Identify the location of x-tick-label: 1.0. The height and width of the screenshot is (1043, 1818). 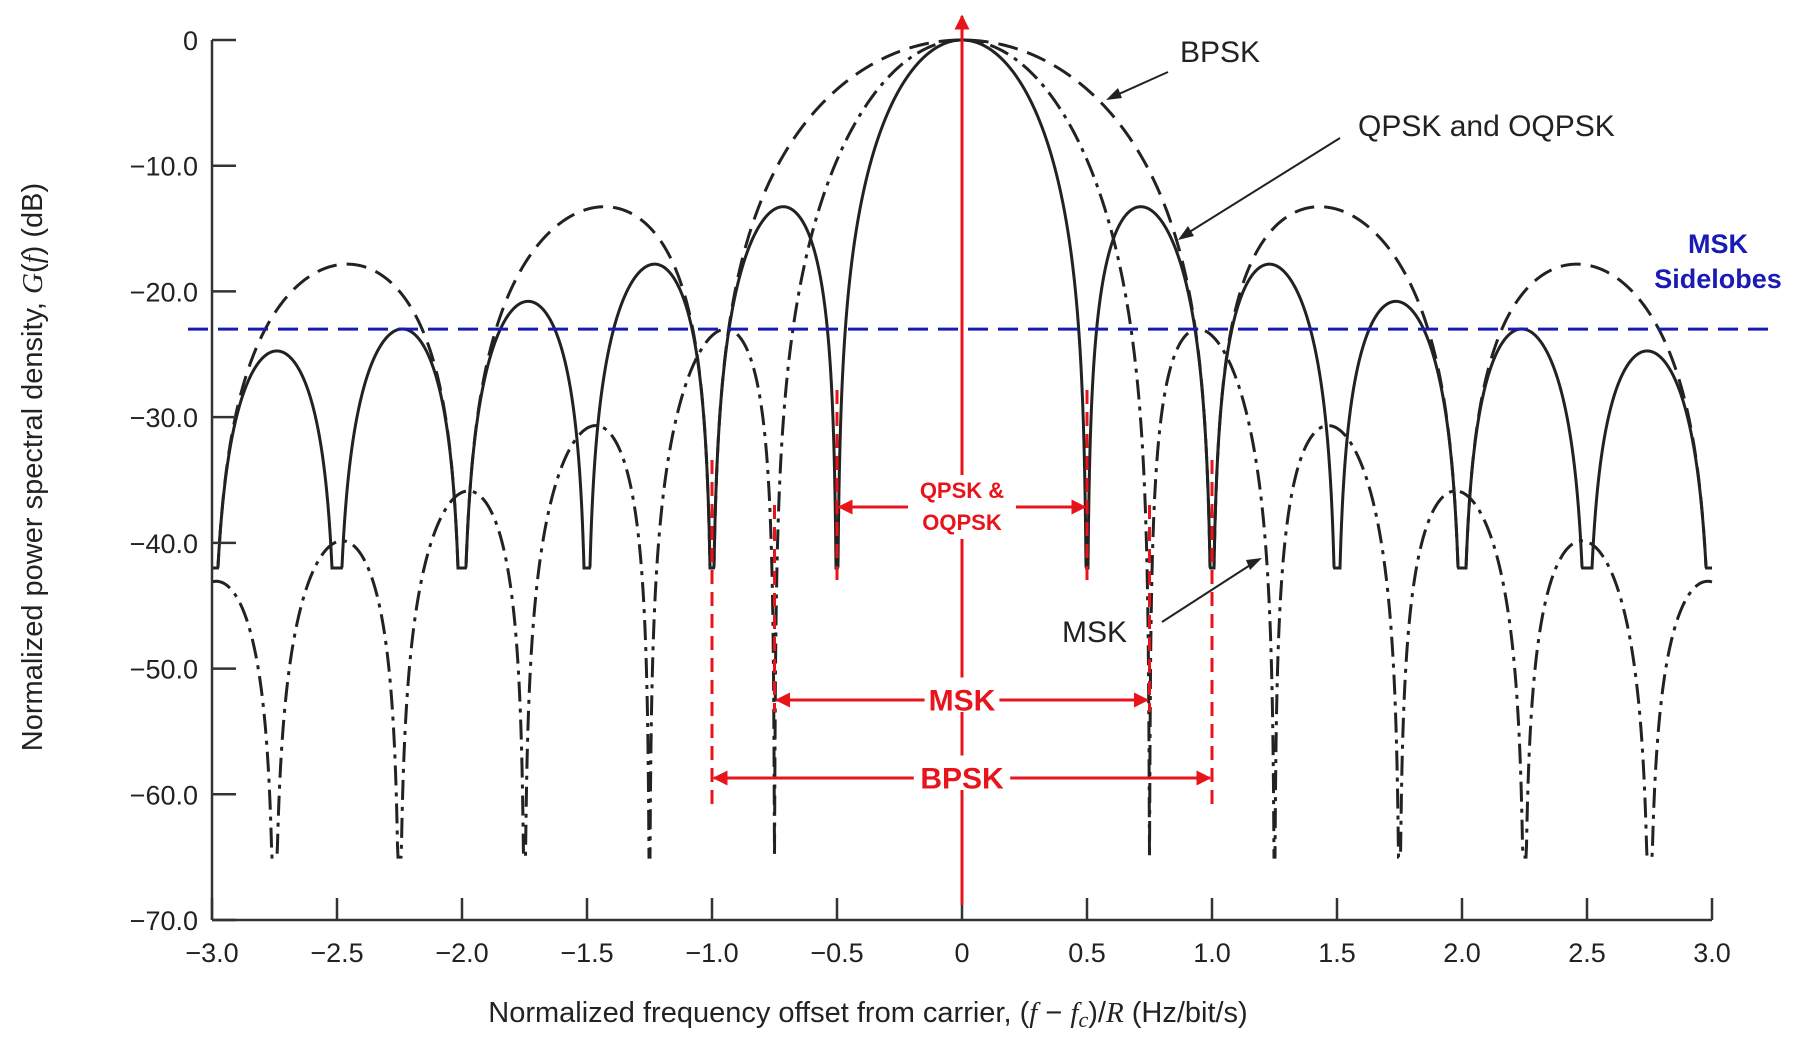
(1212, 953).